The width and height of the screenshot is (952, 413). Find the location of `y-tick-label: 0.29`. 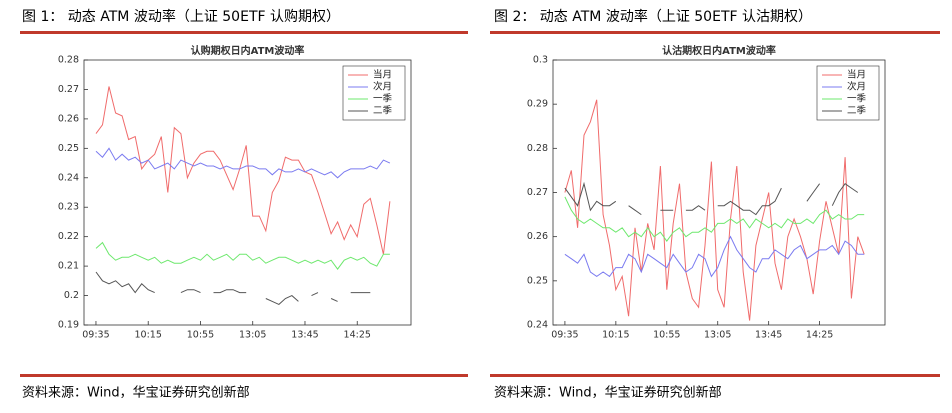

y-tick-label: 0.29 is located at coordinates (537, 104).